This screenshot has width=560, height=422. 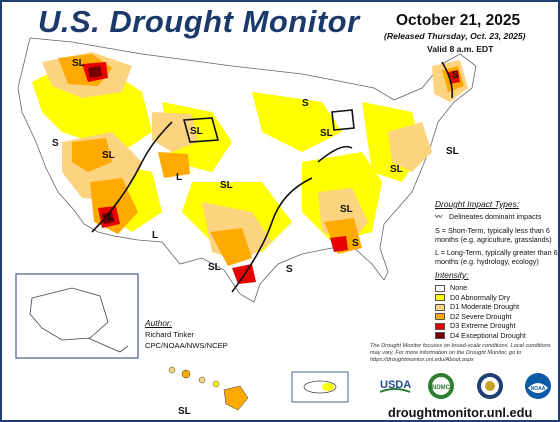 What do you see at coordinates (452, 151) in the screenshot?
I see `label-sl-ne: SL` at bounding box center [452, 151].